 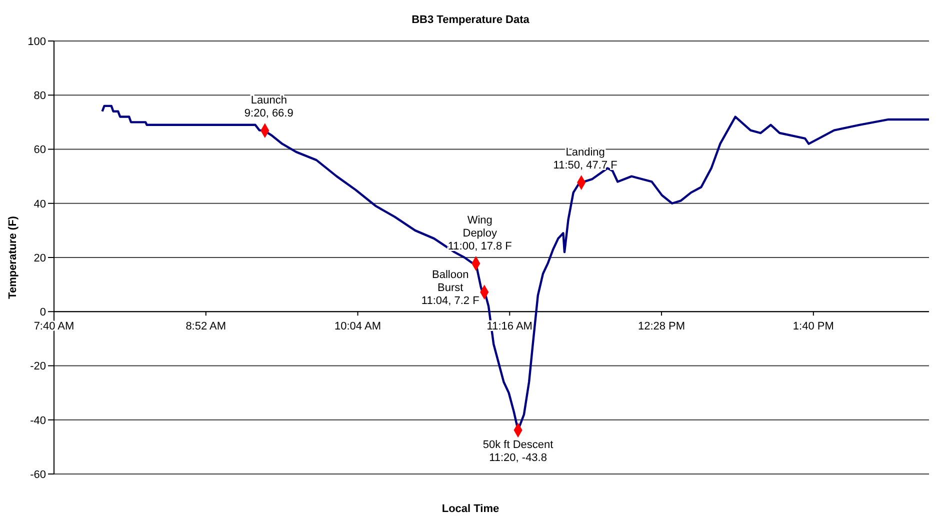 What do you see at coordinates (662, 326) in the screenshot?
I see `x-tick-label: 12:28 PM` at bounding box center [662, 326].